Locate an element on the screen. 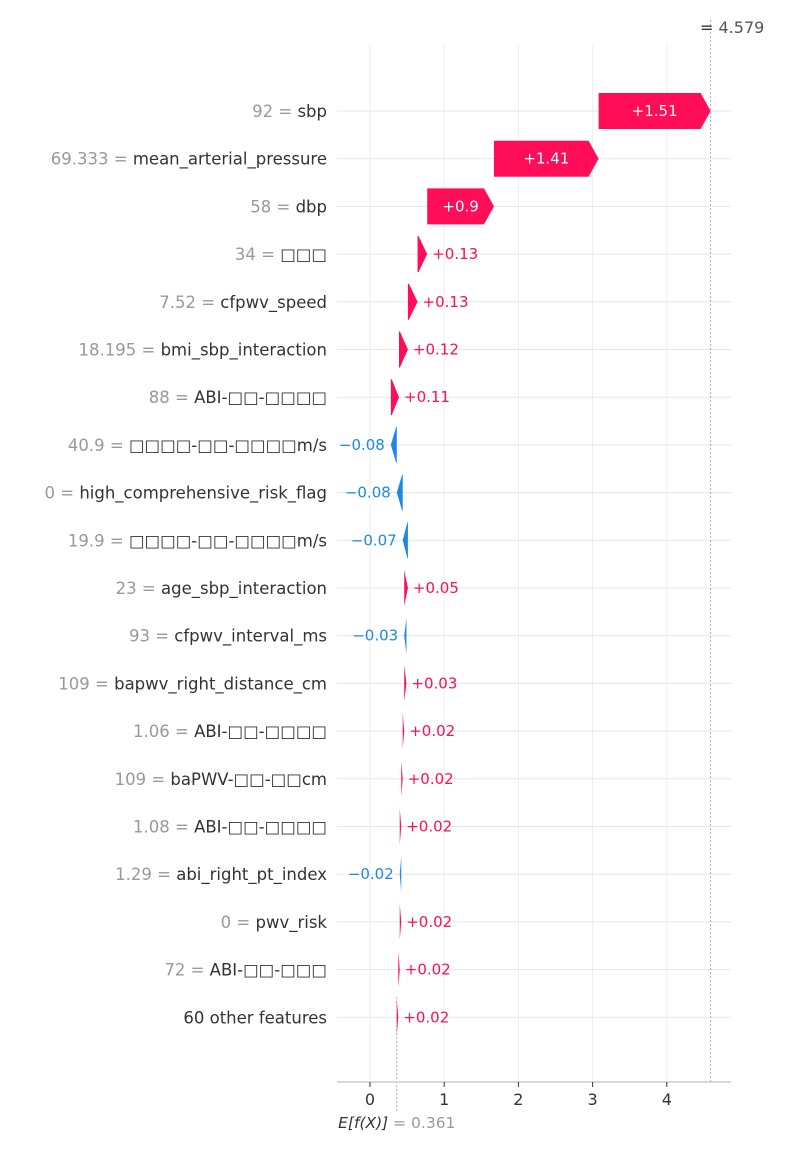  feature-label: 58 = dbp is located at coordinates (288, 206).